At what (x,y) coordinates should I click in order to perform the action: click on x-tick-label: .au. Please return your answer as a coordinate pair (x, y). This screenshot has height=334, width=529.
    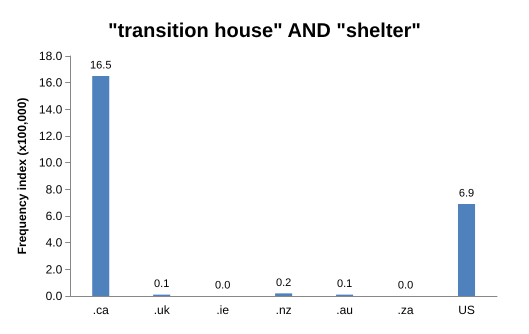
    Looking at the image, I should click on (344, 310).